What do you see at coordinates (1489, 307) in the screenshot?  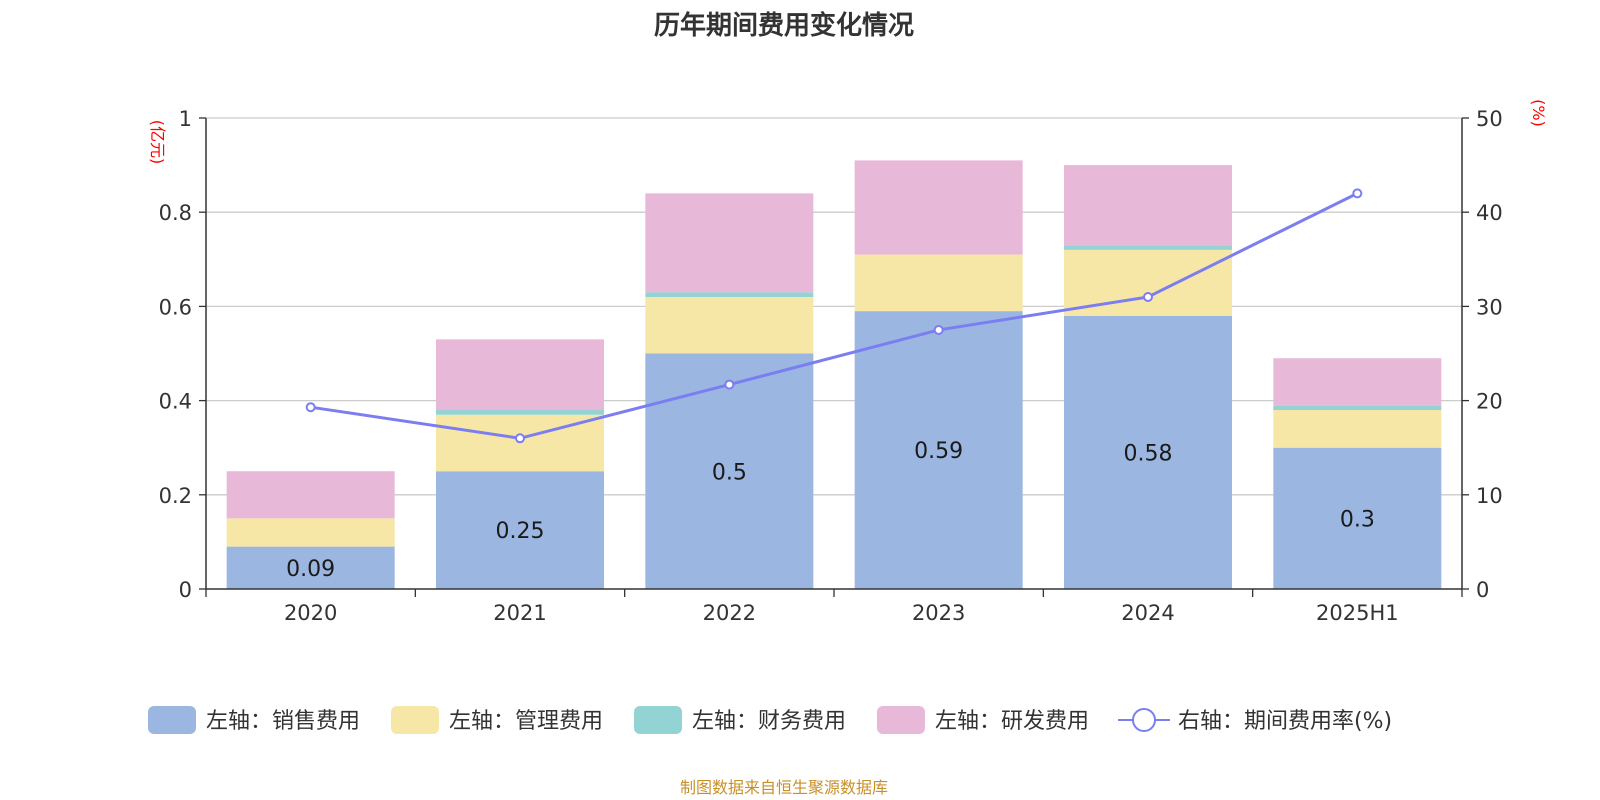 I see `right-tick-label: 30` at bounding box center [1489, 307].